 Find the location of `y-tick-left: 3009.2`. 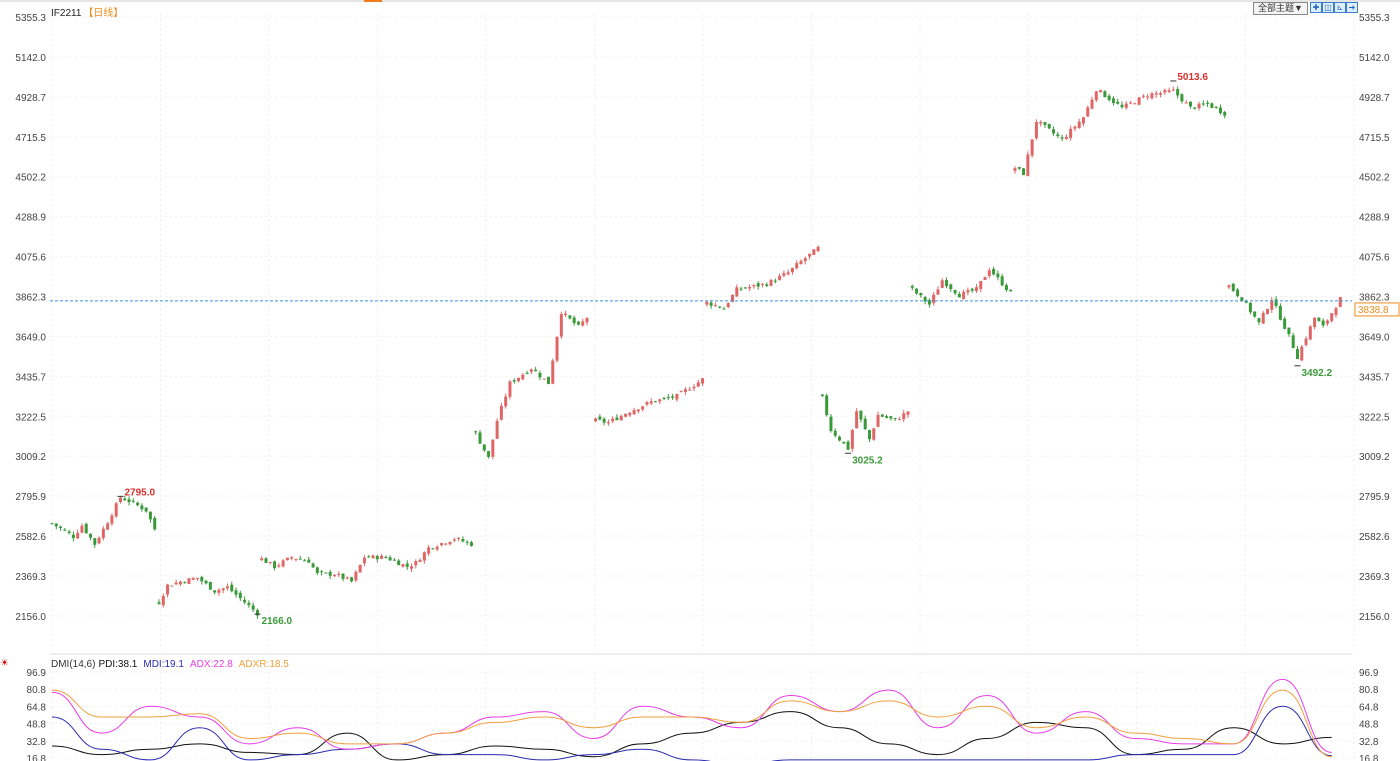

y-tick-left: 3009.2 is located at coordinates (30, 457).